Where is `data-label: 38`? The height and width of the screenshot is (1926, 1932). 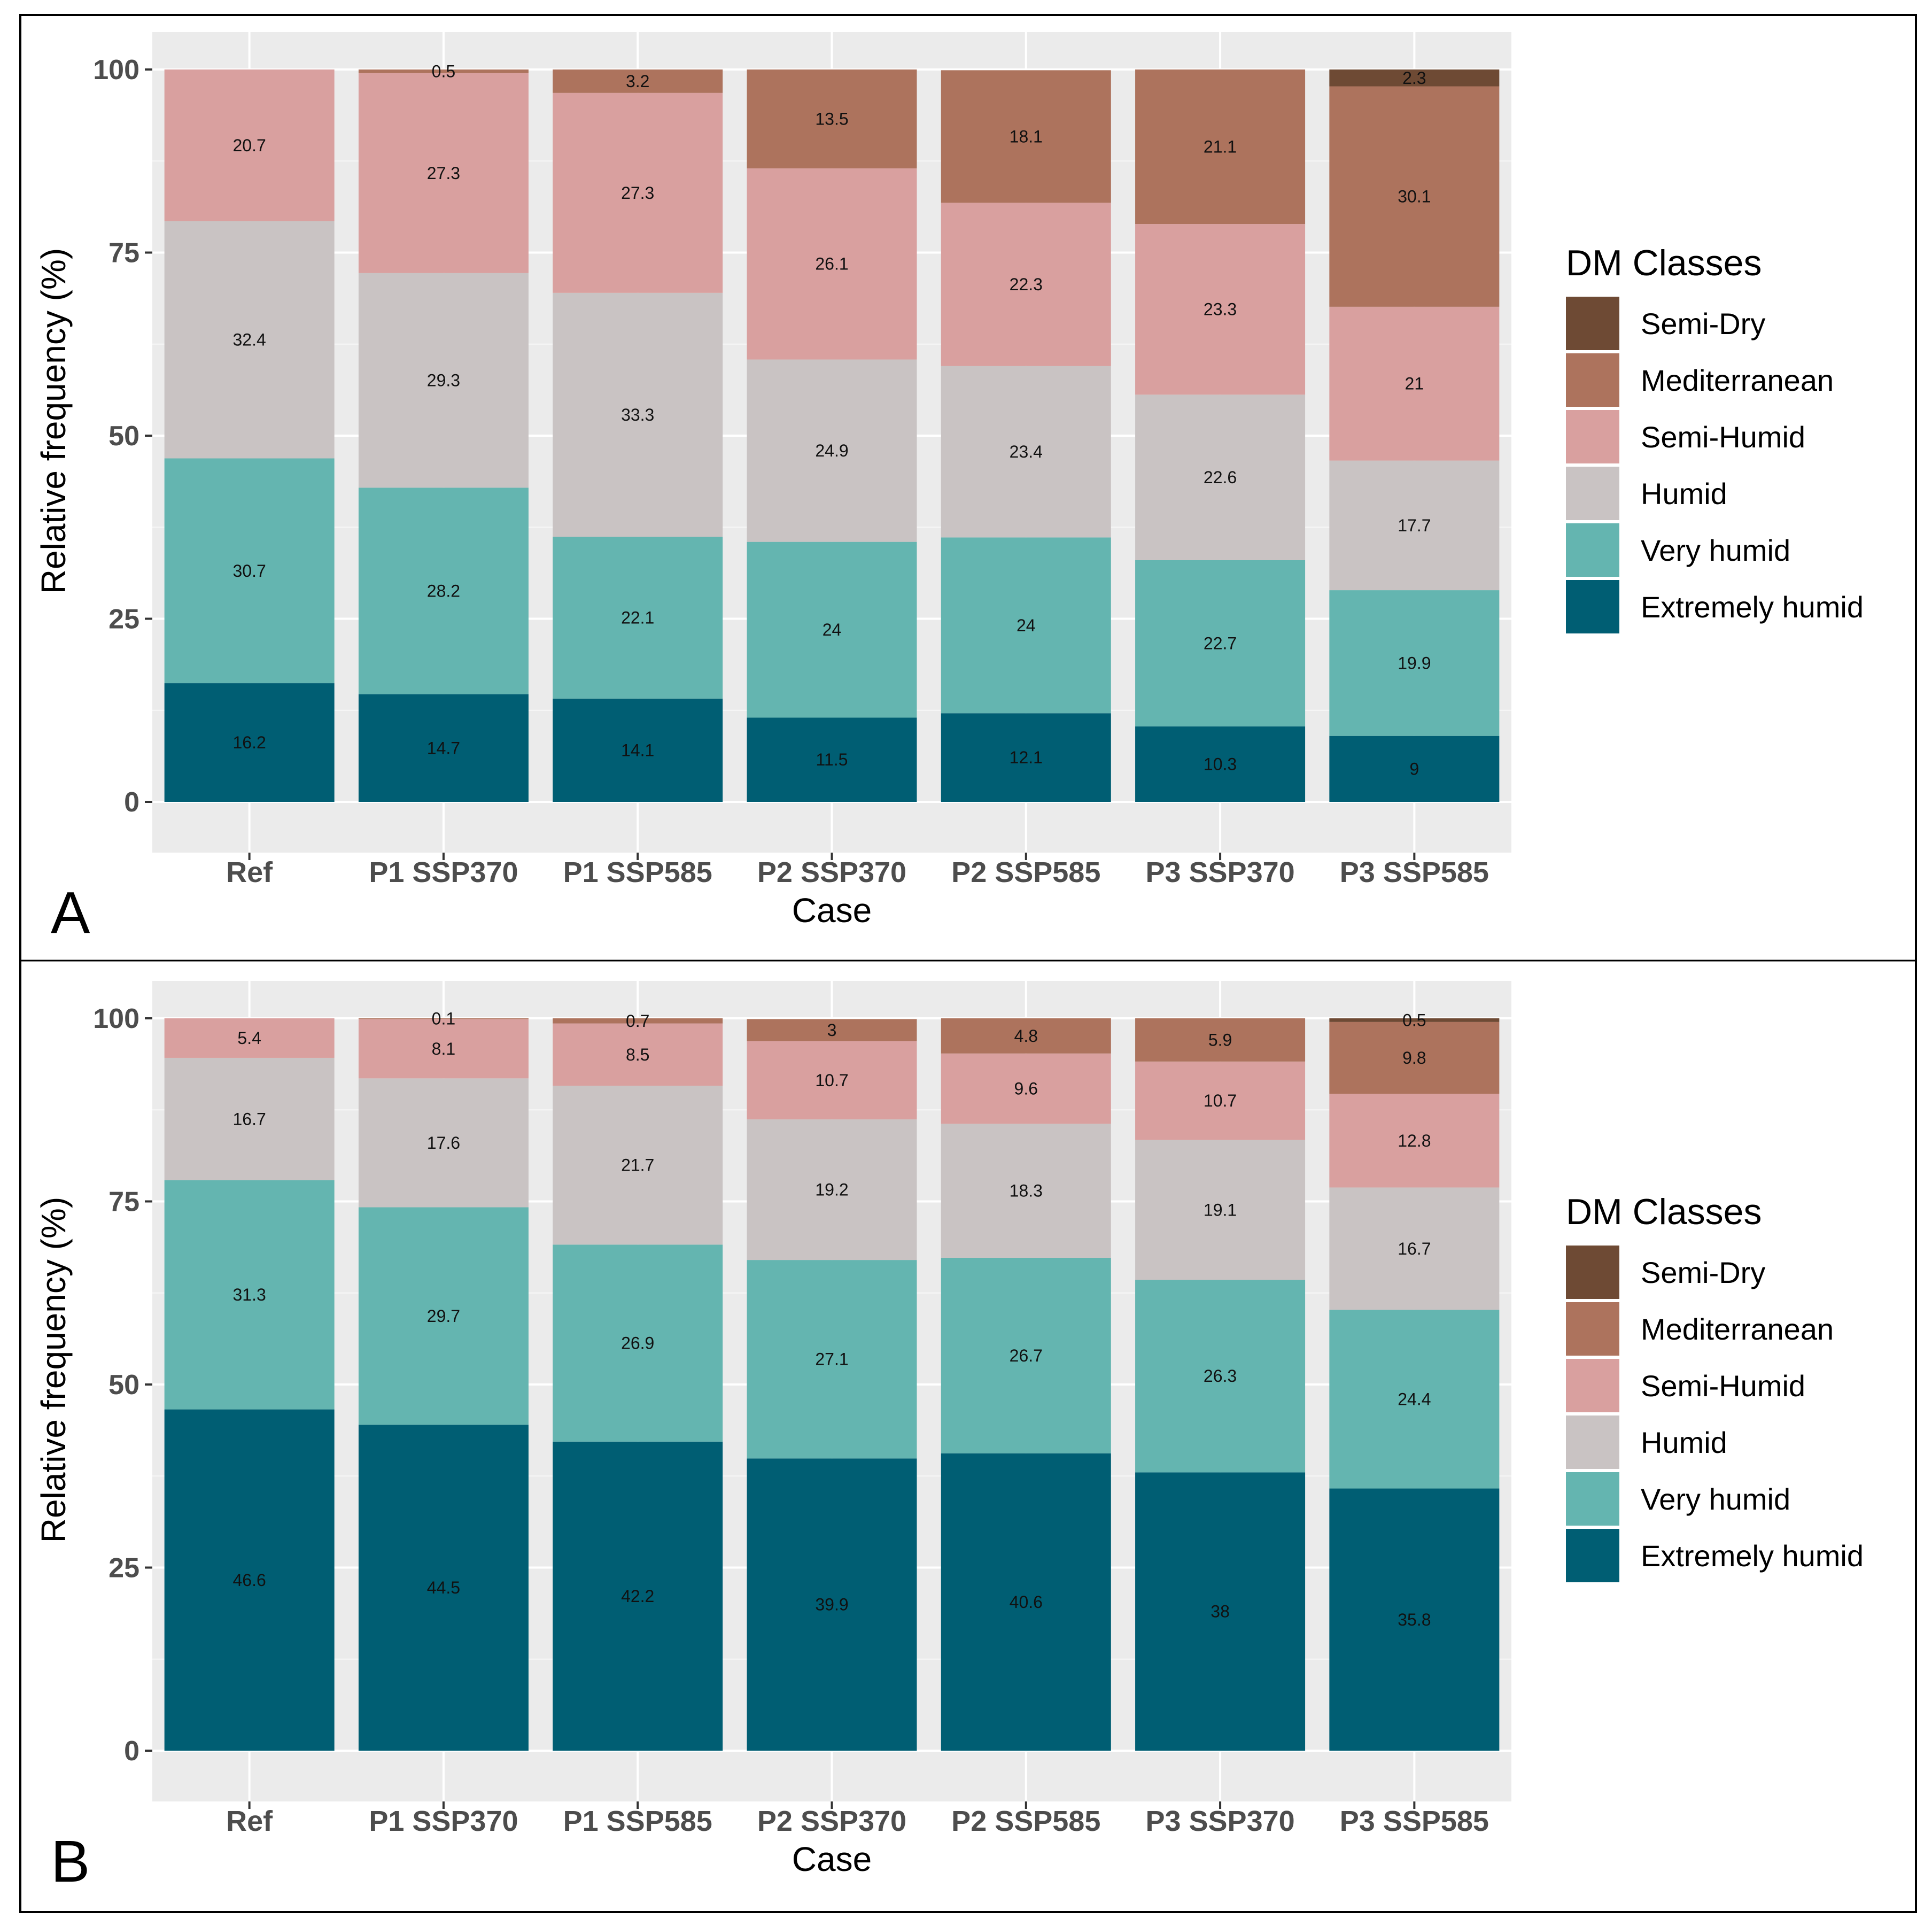 data-label: 38 is located at coordinates (1220, 1611).